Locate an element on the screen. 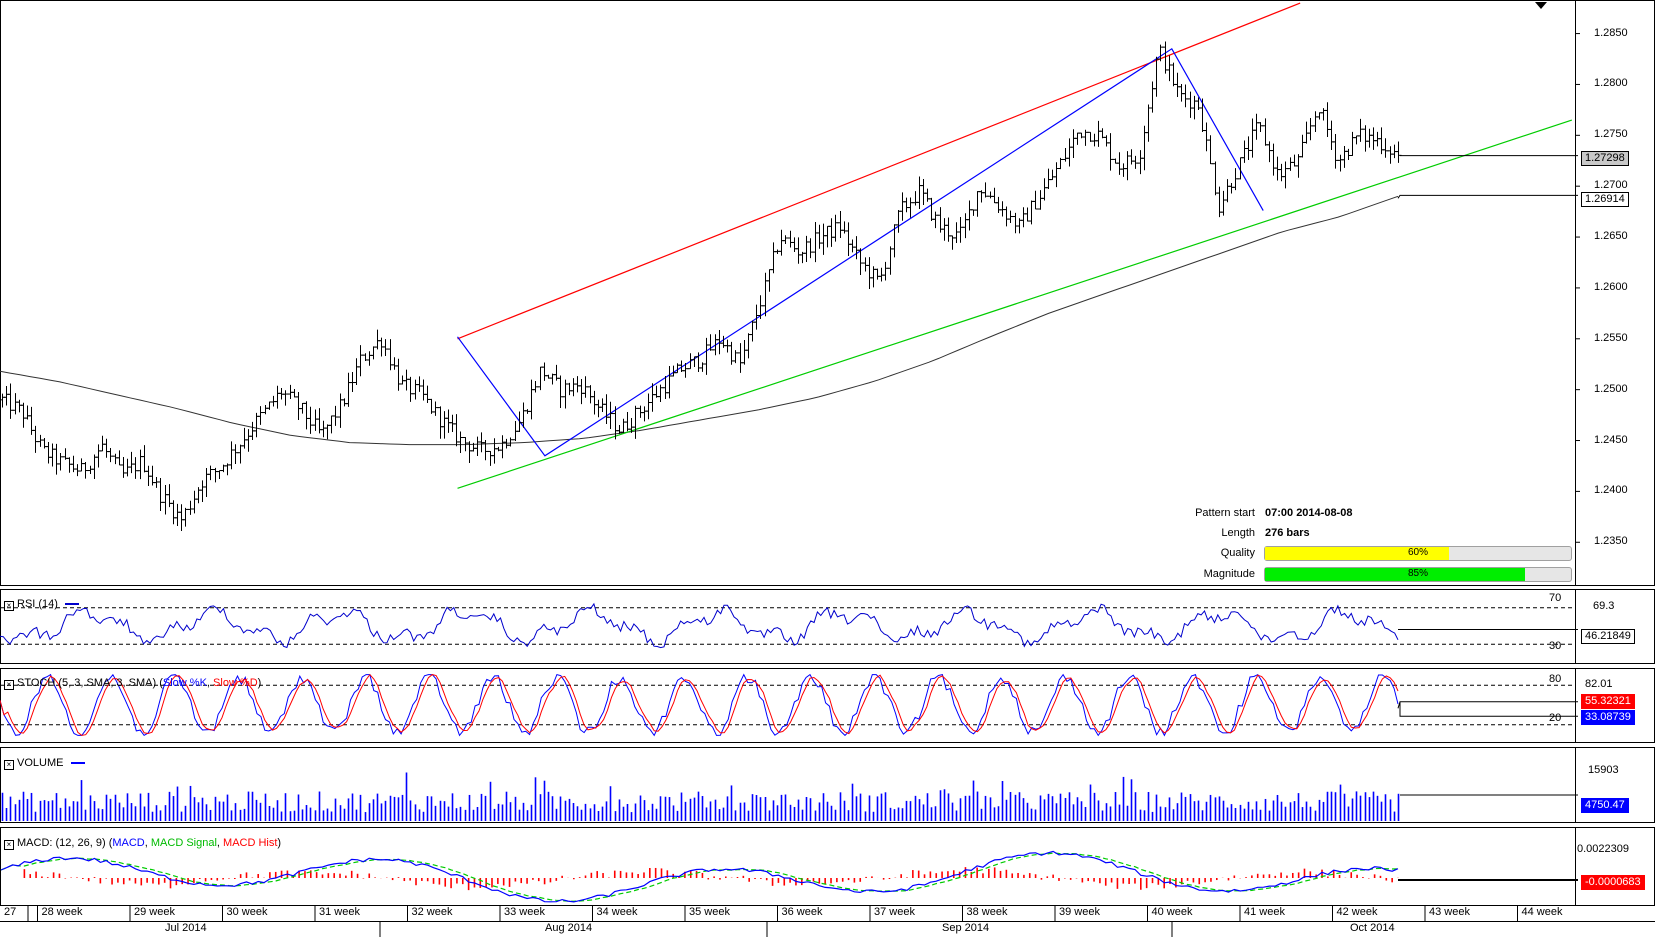 The width and height of the screenshot is (1655, 937). week-label: 42 week is located at coordinates (1357, 912).